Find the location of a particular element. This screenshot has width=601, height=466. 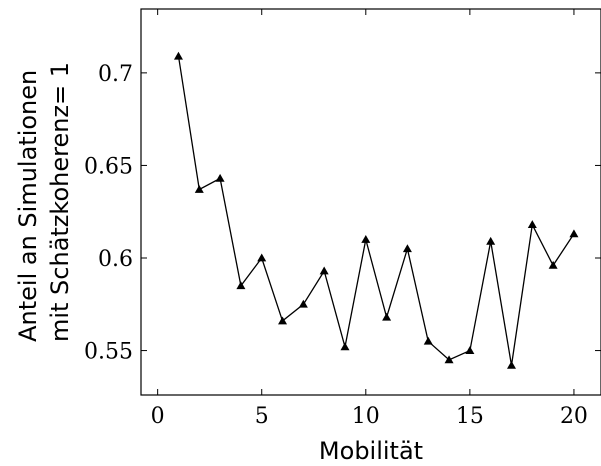

y-tick-label: 0.65 is located at coordinates (108, 166).